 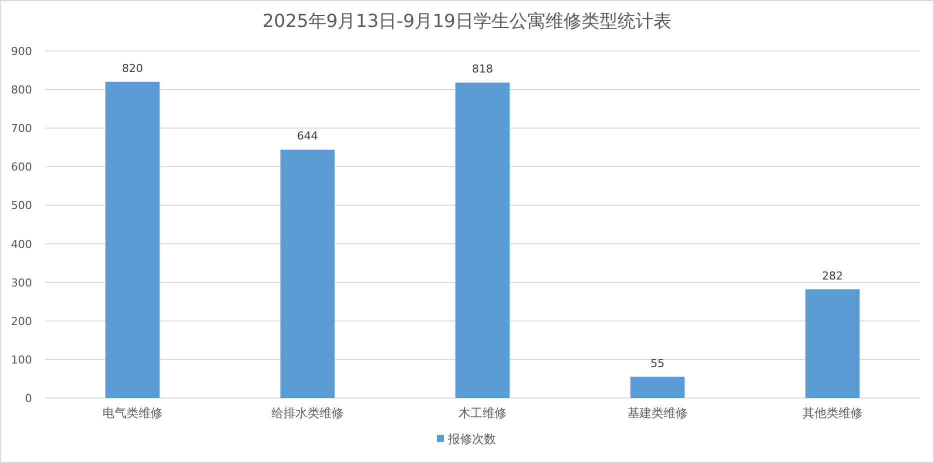 What do you see at coordinates (832, 275) in the screenshot?
I see `data-label: 282` at bounding box center [832, 275].